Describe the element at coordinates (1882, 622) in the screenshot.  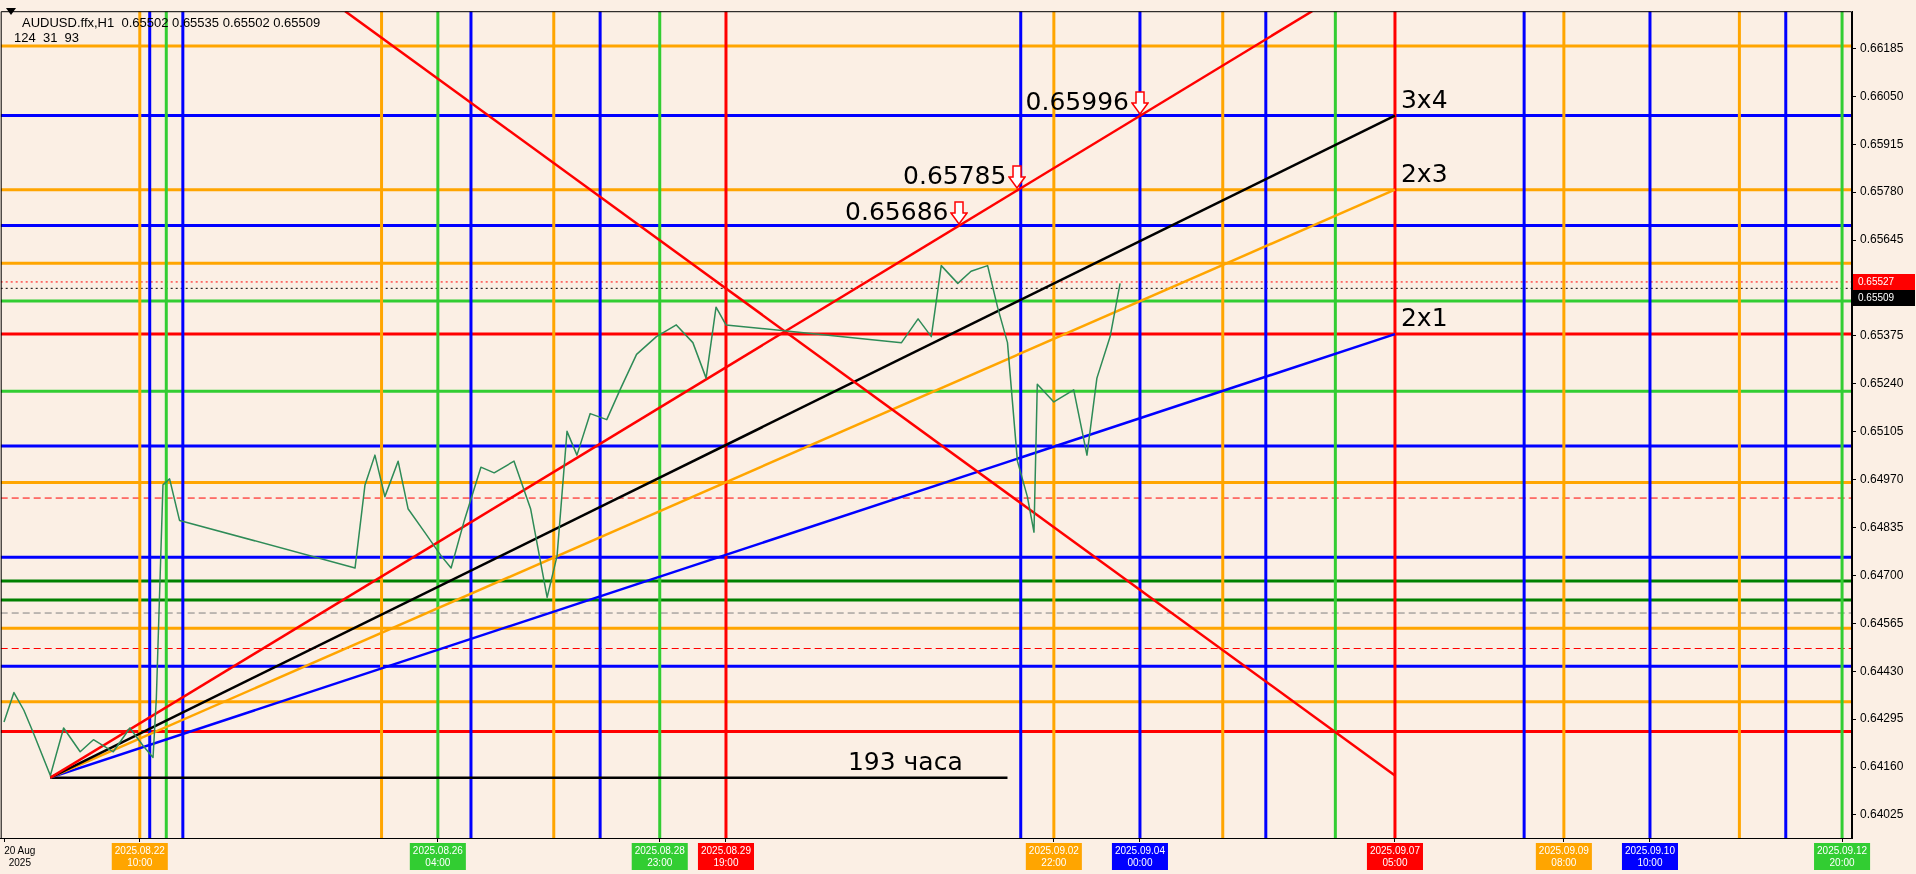
I see `y-tick-label: 0.64565` at that location.